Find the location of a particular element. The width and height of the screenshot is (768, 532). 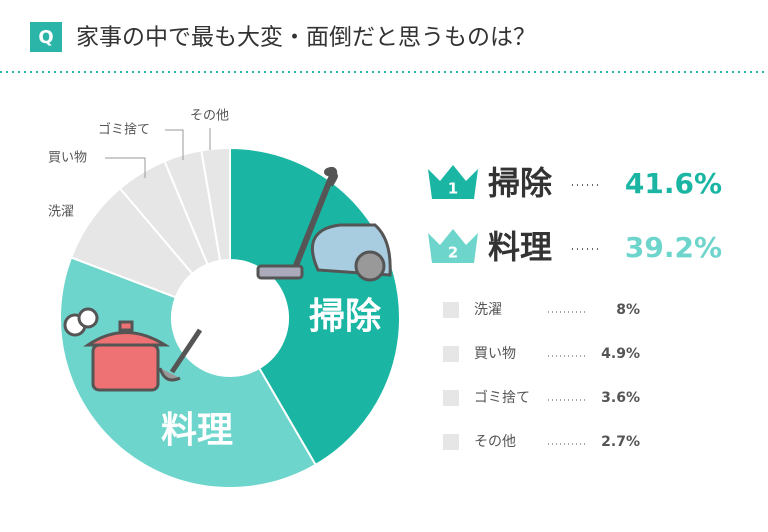

pot-illustration is located at coordinates (133, 349).